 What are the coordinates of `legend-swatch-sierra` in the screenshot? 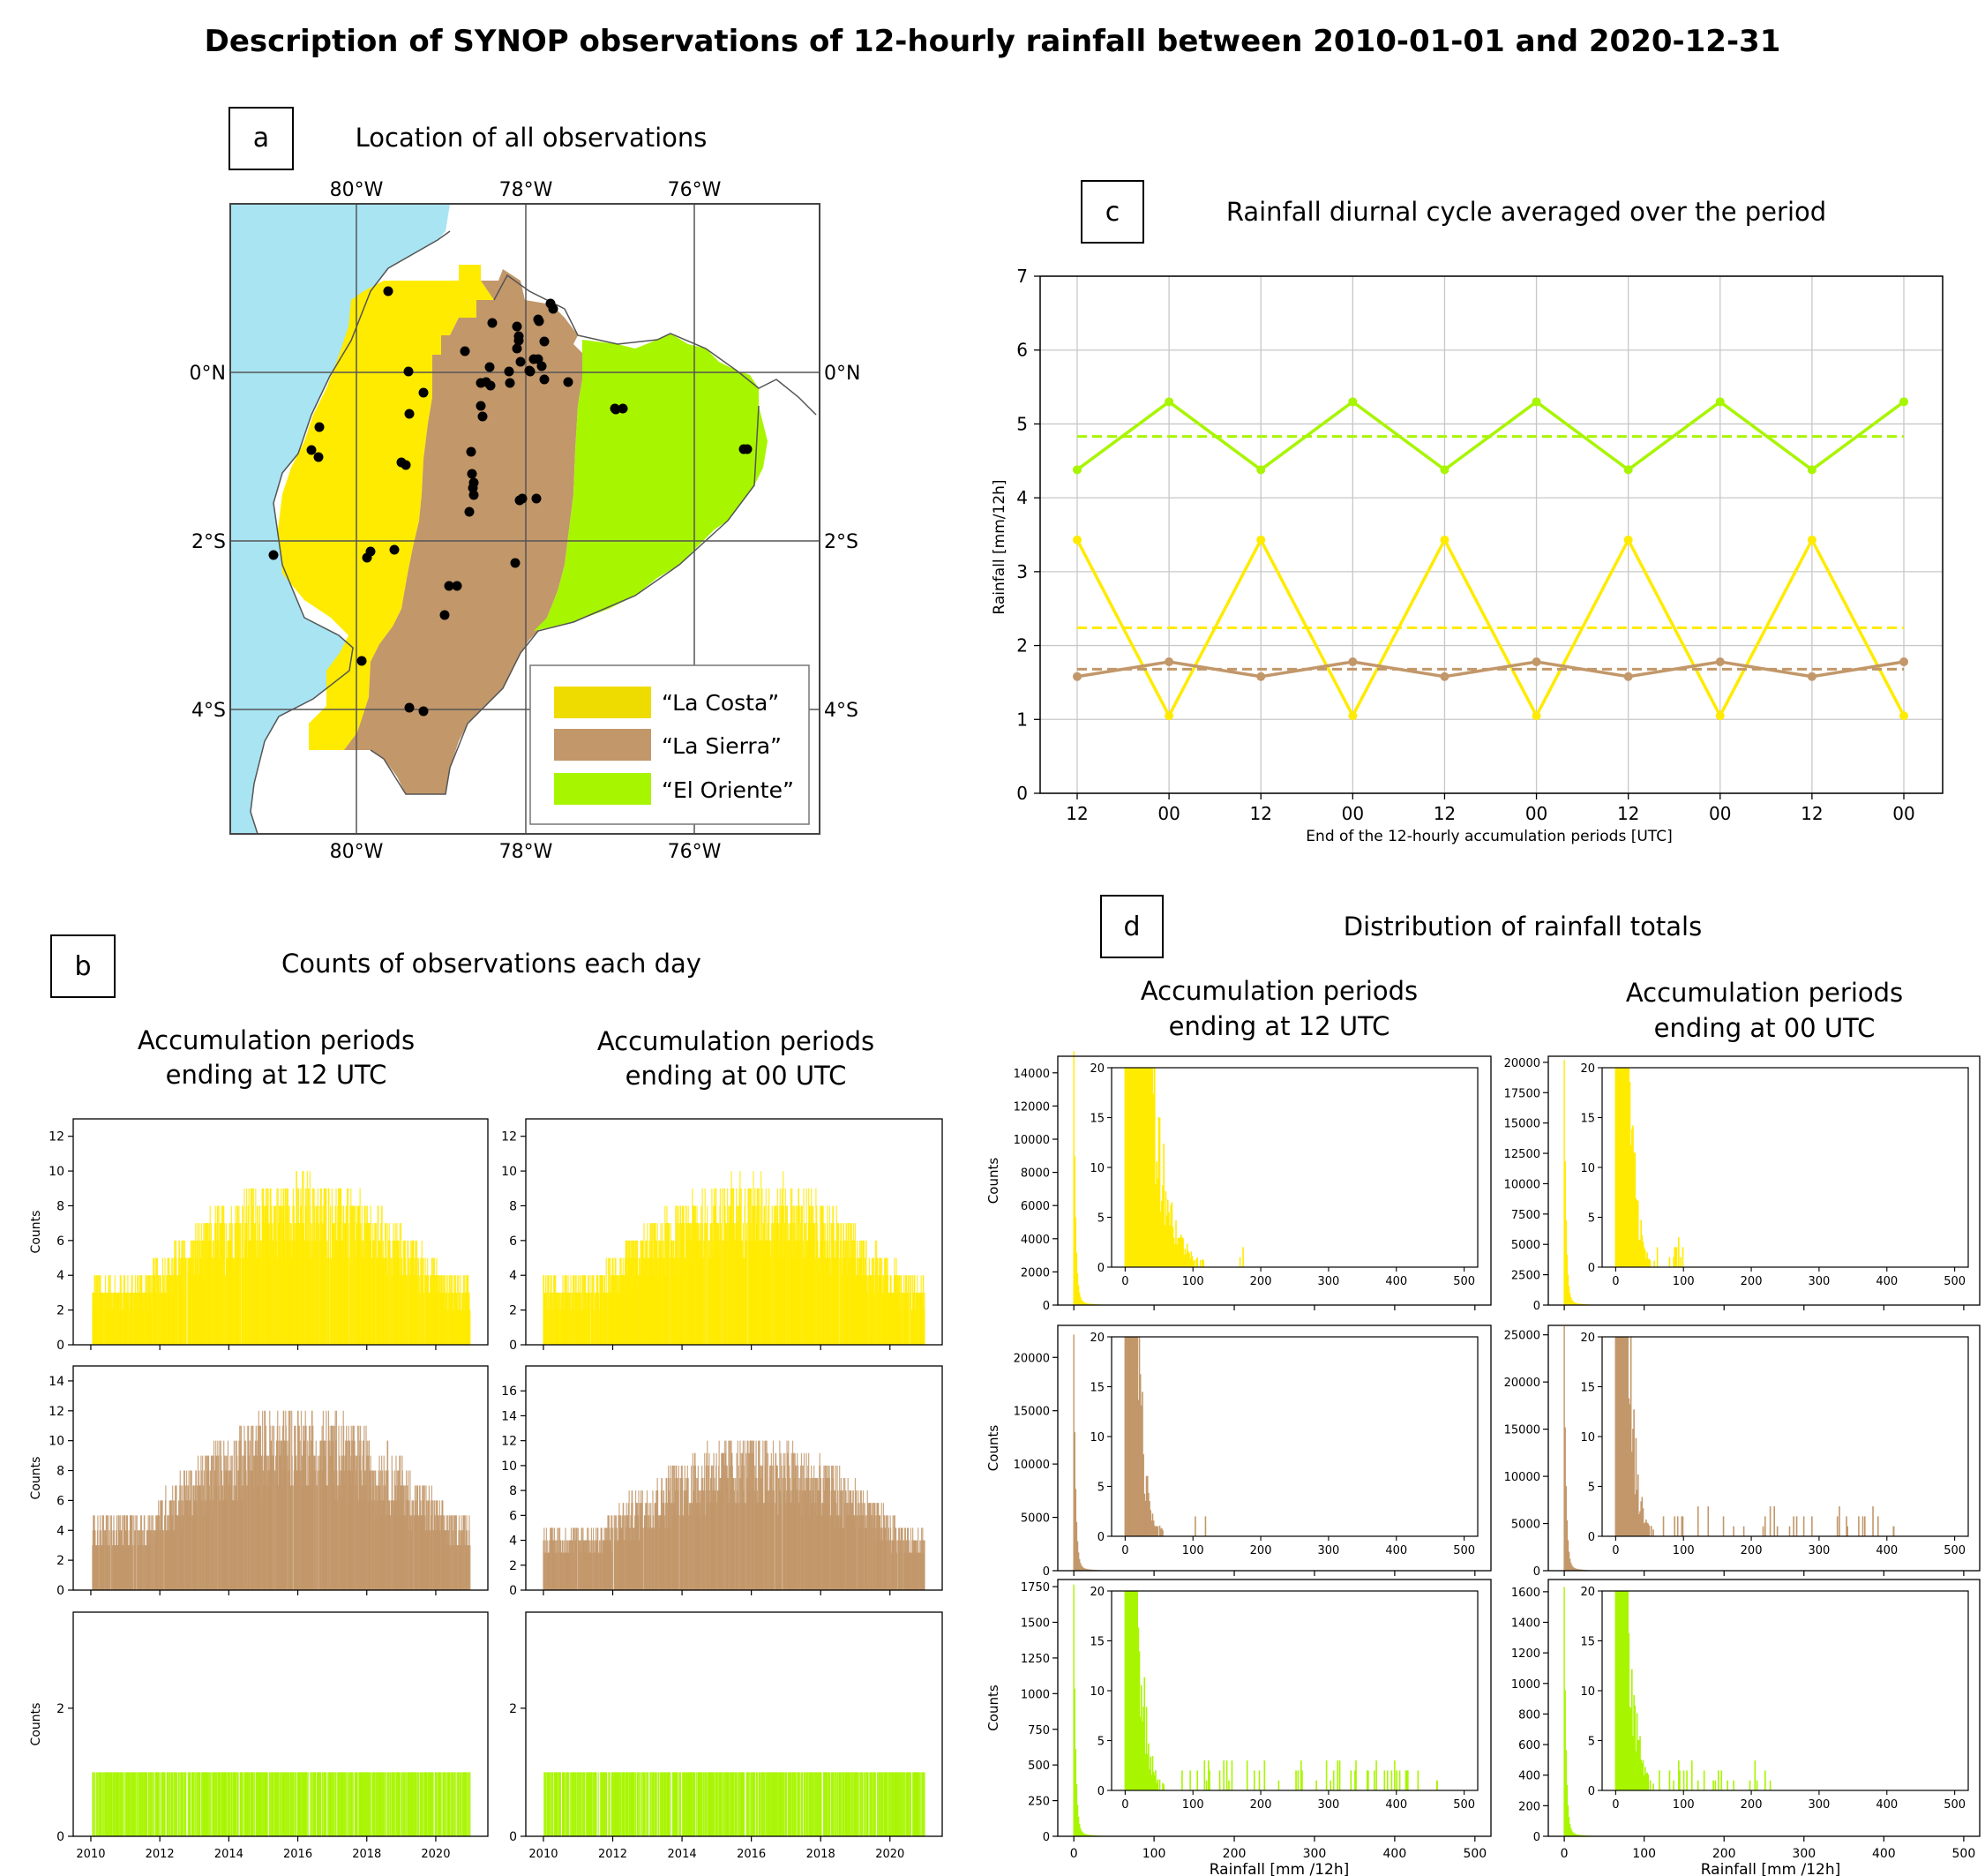 It's located at (602, 745).